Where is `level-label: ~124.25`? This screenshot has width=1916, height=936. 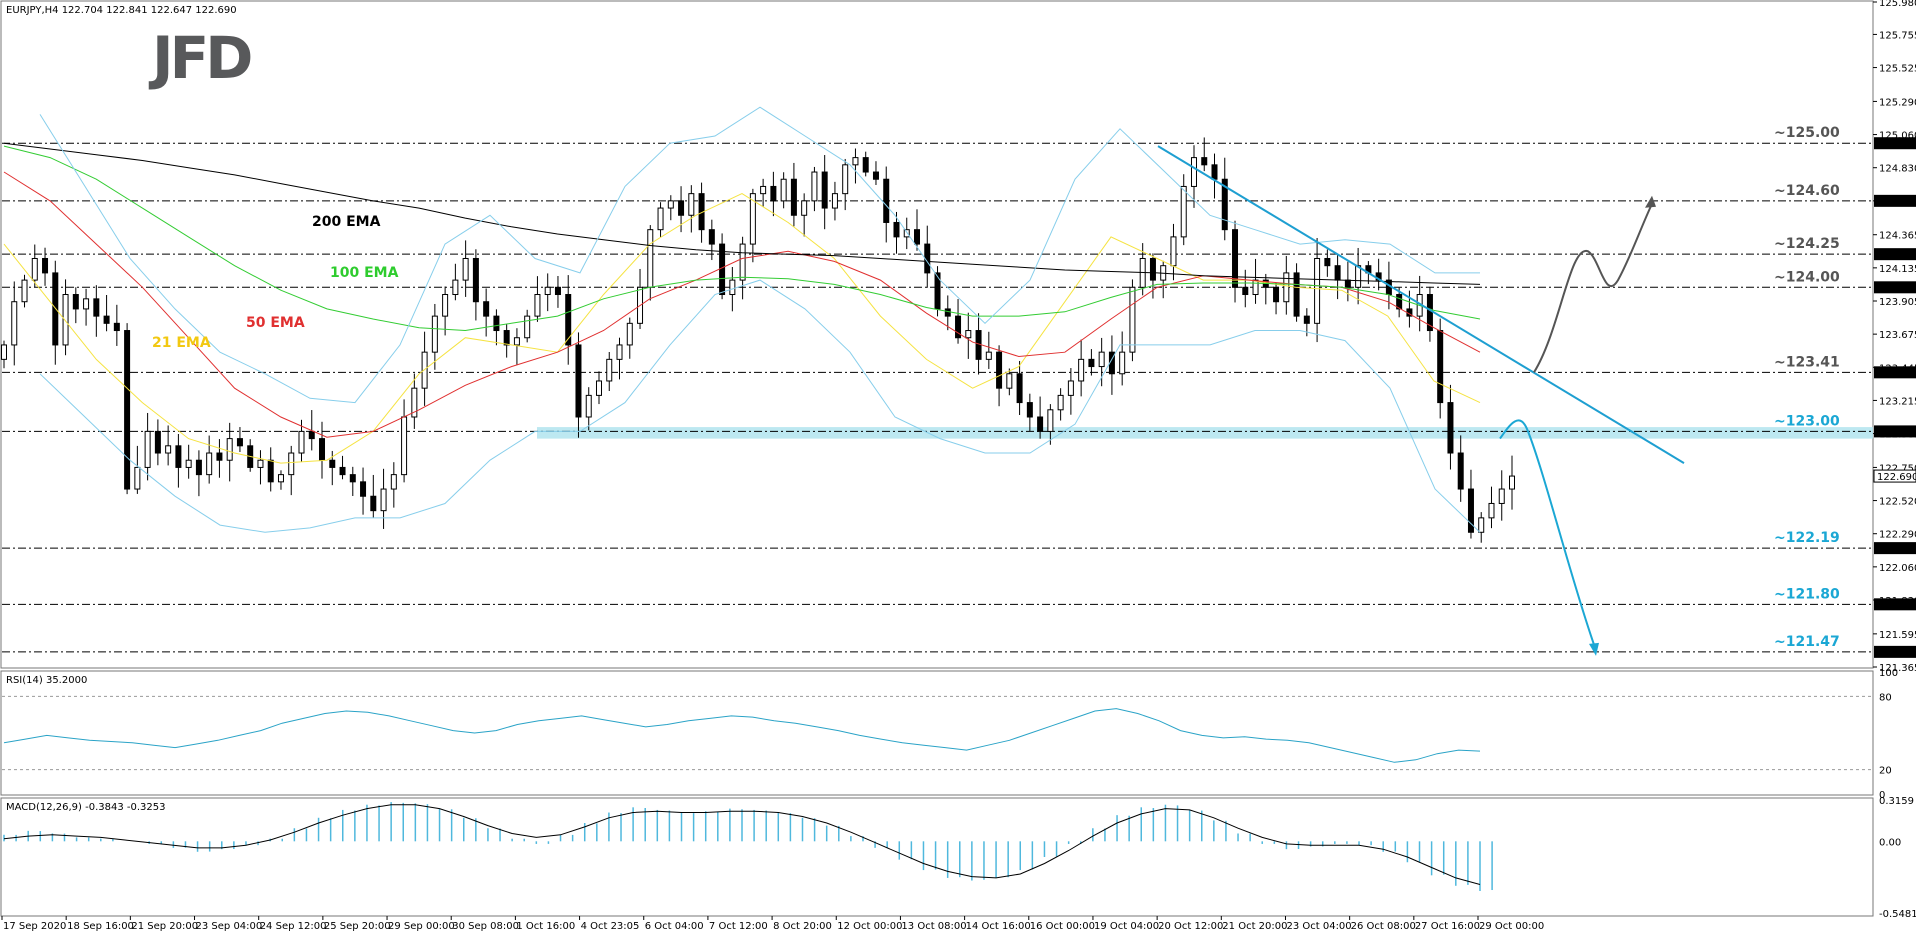
level-label: ~124.25 is located at coordinates (1807, 244).